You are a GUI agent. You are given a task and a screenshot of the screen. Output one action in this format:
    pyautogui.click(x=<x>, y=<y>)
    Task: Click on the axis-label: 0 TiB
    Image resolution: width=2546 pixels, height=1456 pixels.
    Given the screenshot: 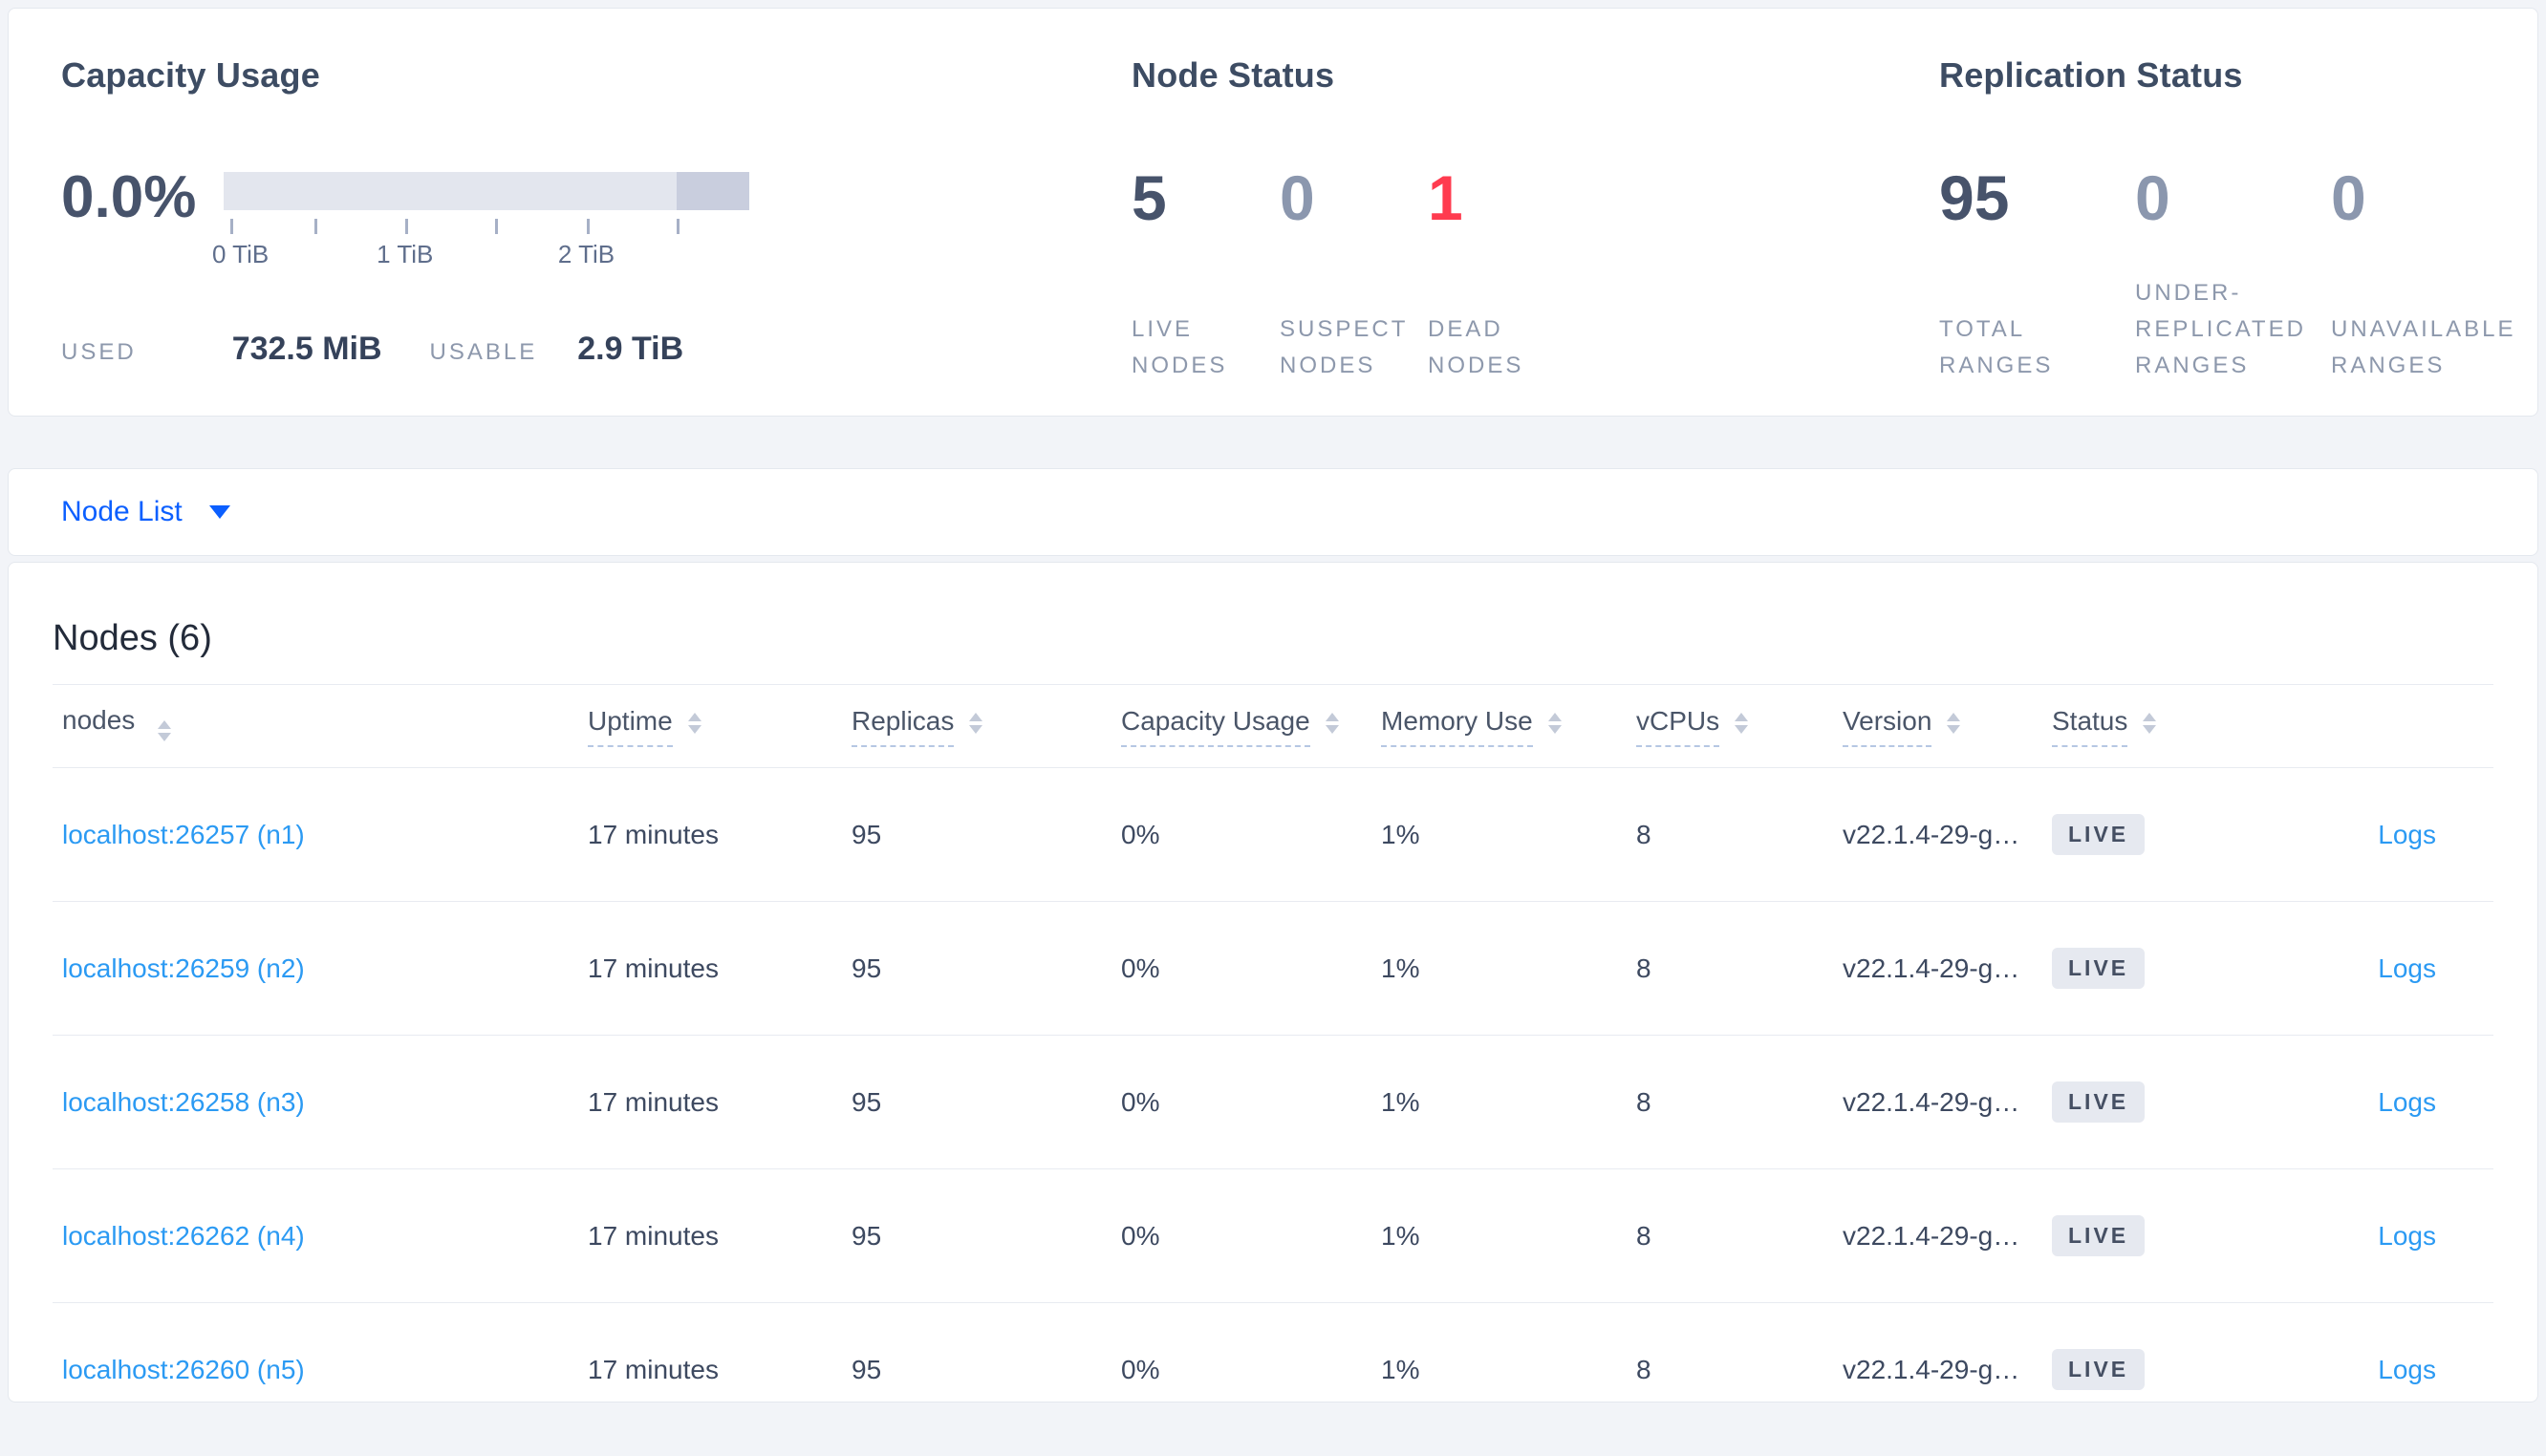 What is the action you would take?
    pyautogui.click(x=240, y=254)
    